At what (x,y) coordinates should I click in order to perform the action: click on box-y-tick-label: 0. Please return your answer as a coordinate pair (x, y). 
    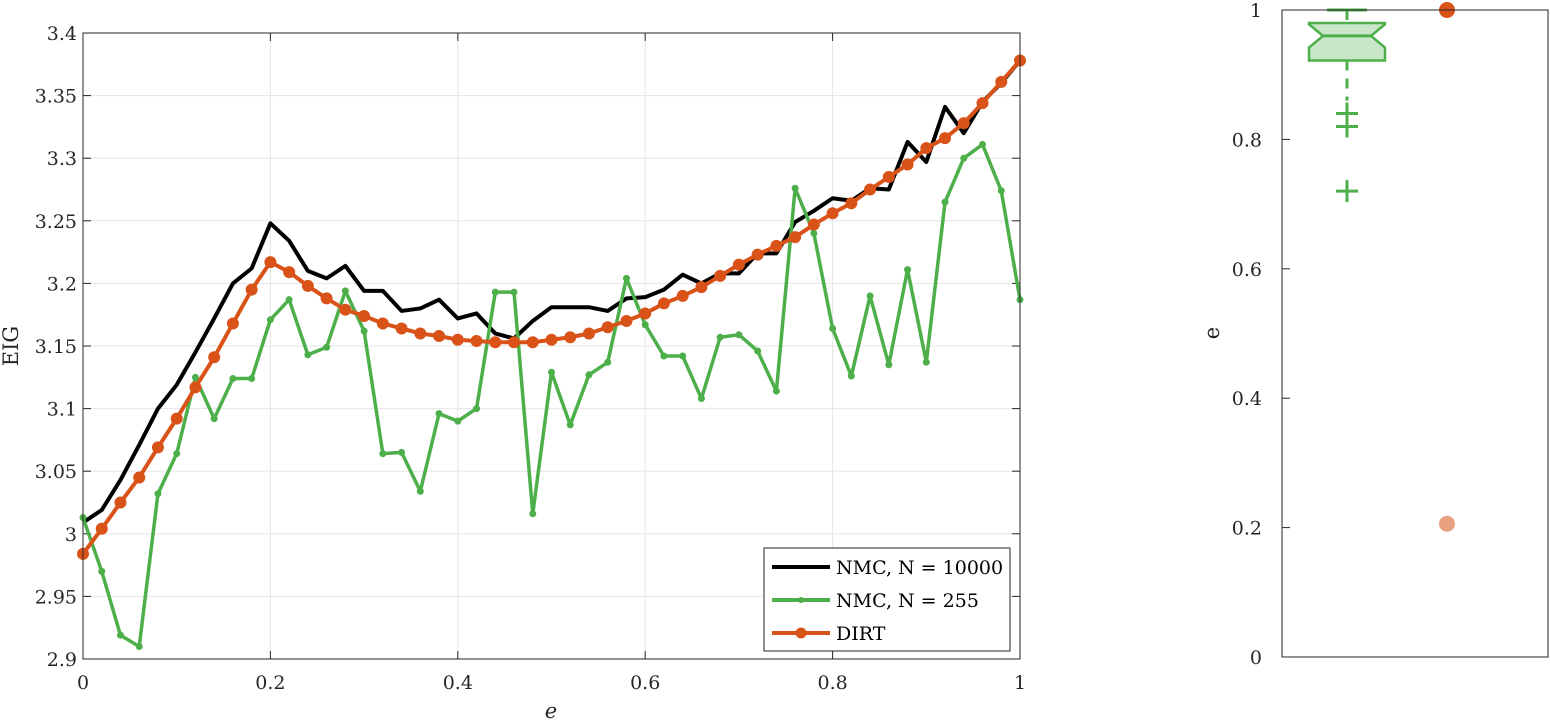
    Looking at the image, I should click on (1256, 658).